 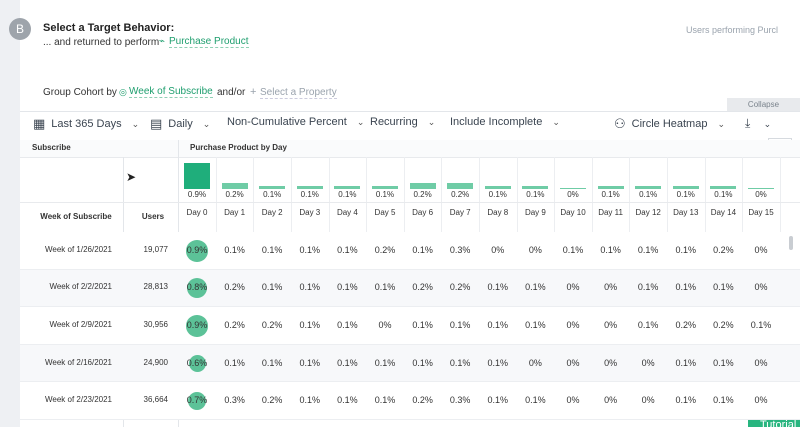 What do you see at coordinates (235, 212) in the screenshot?
I see `column-header: Day 1` at bounding box center [235, 212].